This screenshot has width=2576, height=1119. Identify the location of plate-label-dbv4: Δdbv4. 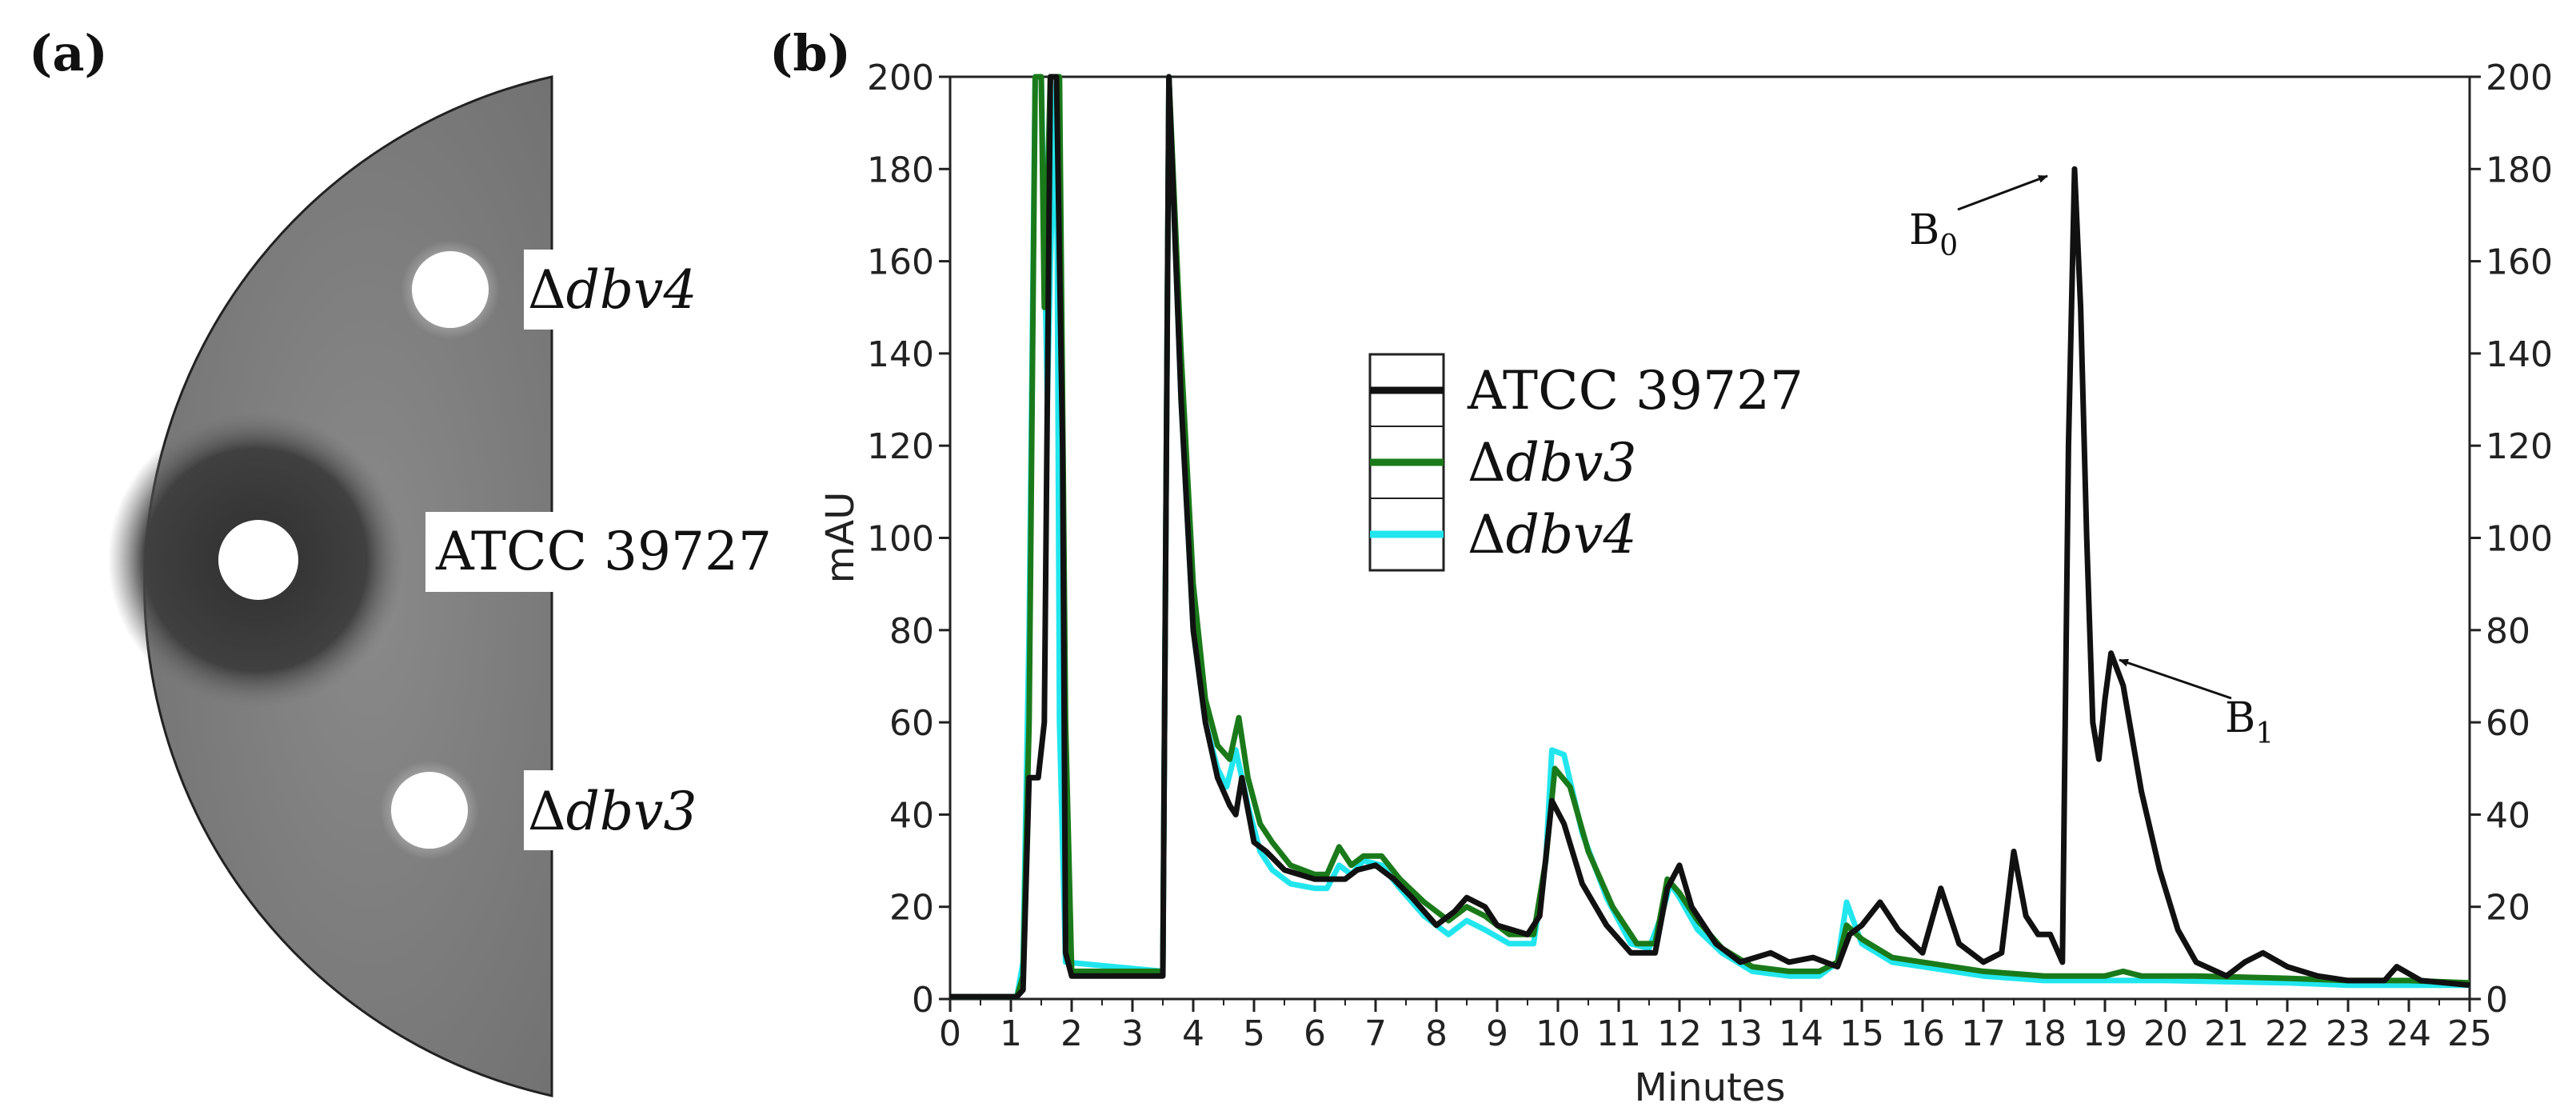
(614, 290).